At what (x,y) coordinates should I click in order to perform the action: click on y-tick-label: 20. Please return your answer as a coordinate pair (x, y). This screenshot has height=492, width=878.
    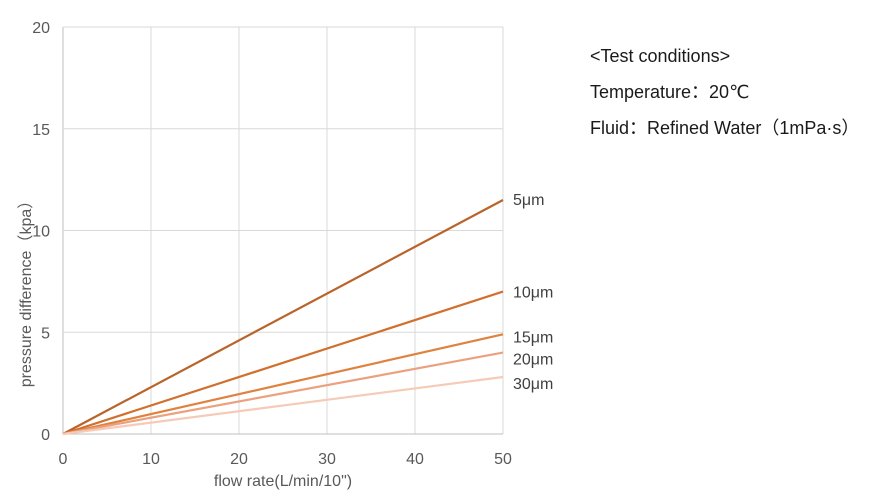
    Looking at the image, I should click on (41, 28).